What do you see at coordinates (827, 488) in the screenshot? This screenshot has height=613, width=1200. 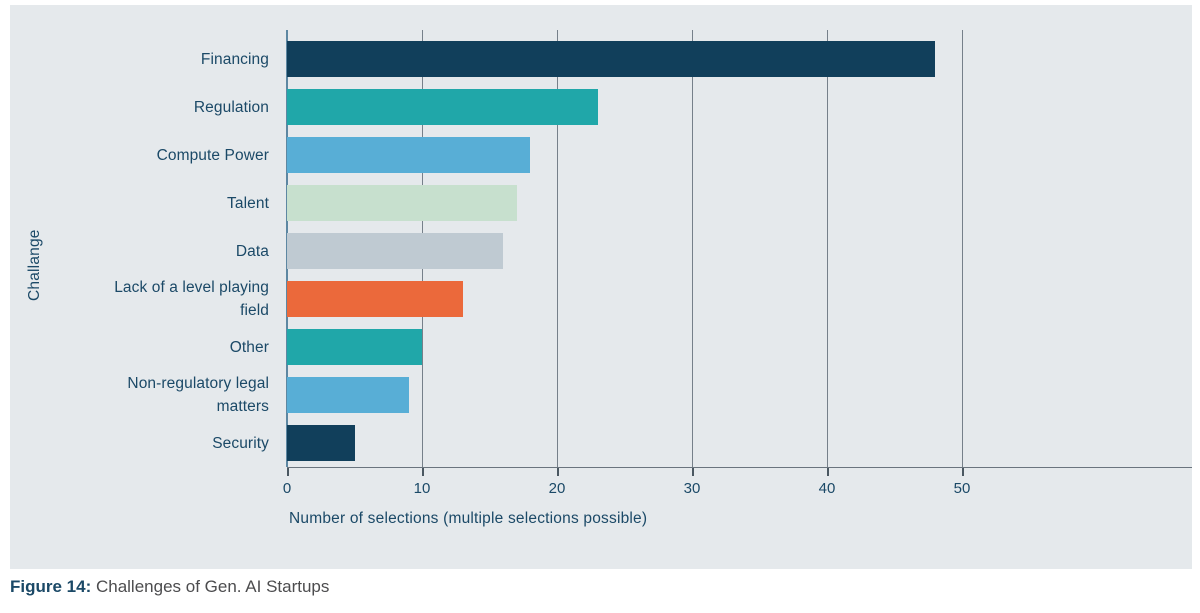 I see `x-axis-tick-label: 40` at bounding box center [827, 488].